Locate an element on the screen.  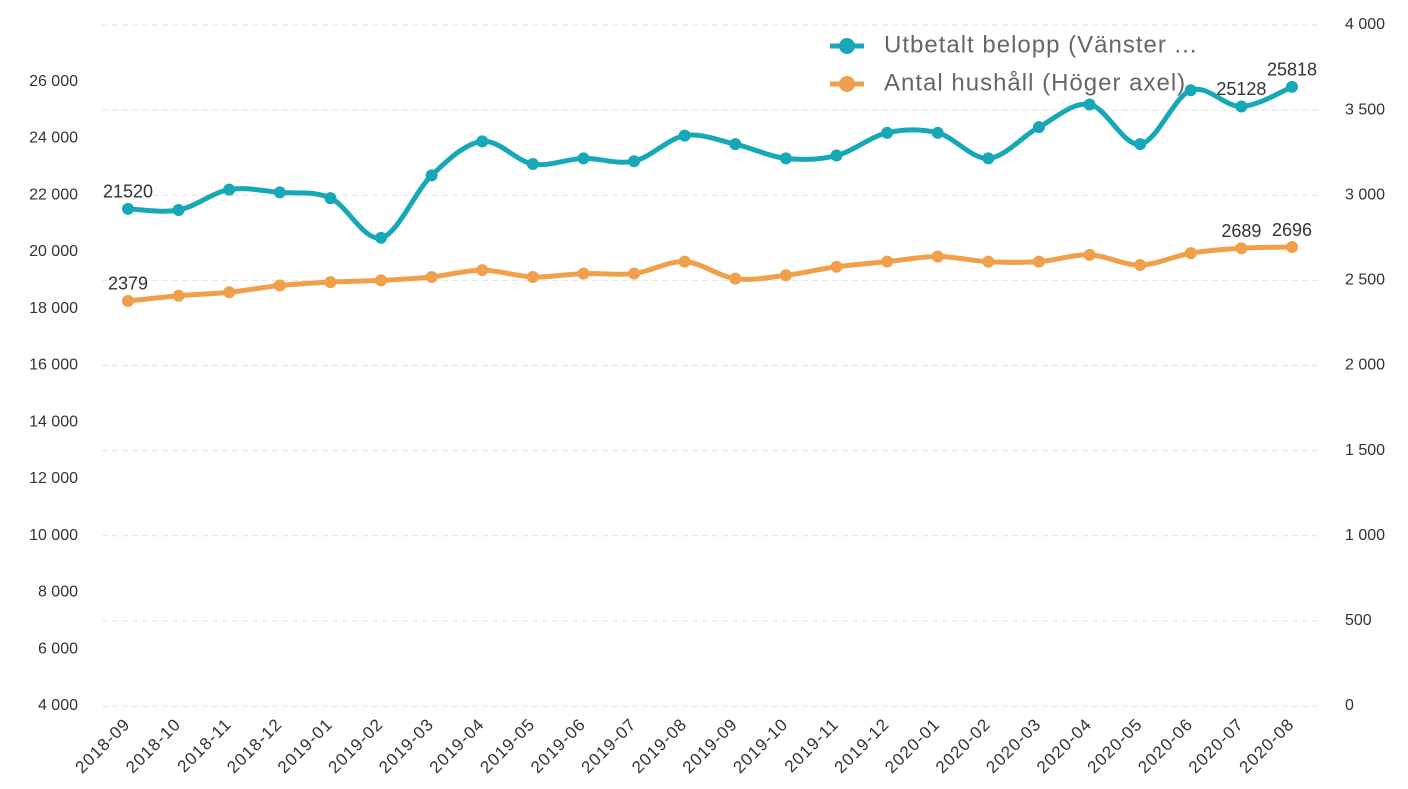
legend-label: Antal hushåll (Höger axel) is located at coordinates (1035, 82).